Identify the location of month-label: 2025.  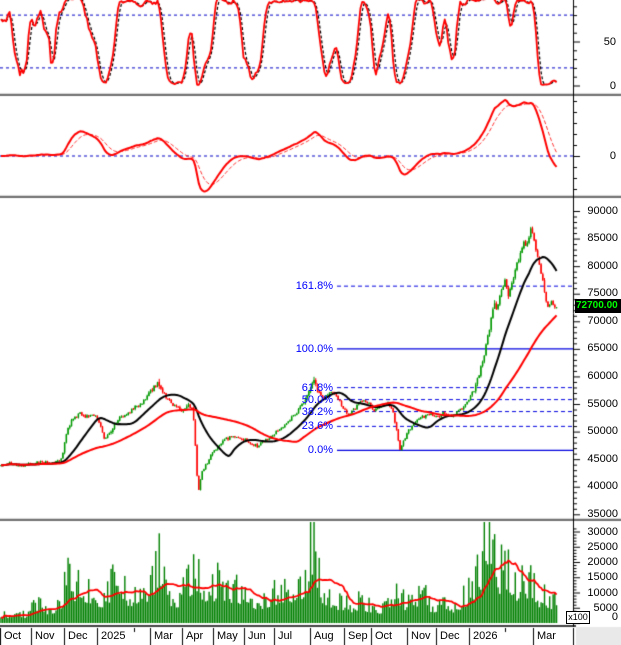
(113, 636).